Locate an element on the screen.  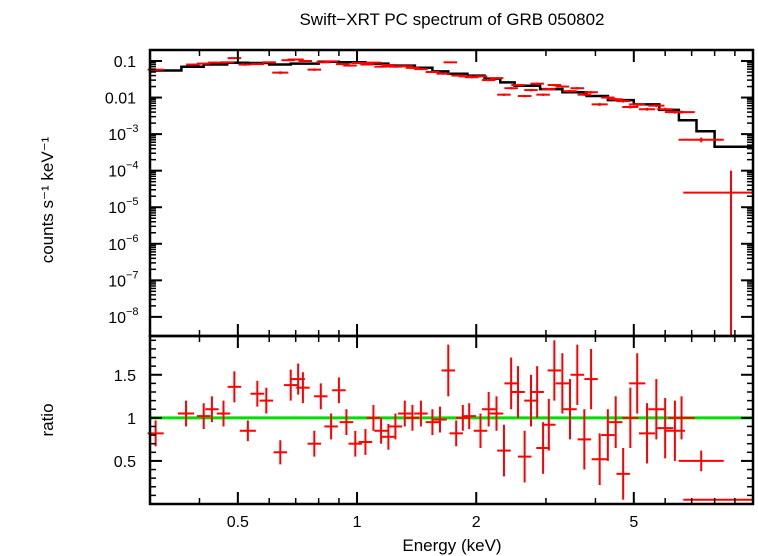
spectrum-y-axis-label: counts s⁻¹ keV⁻¹ is located at coordinates (47, 199).